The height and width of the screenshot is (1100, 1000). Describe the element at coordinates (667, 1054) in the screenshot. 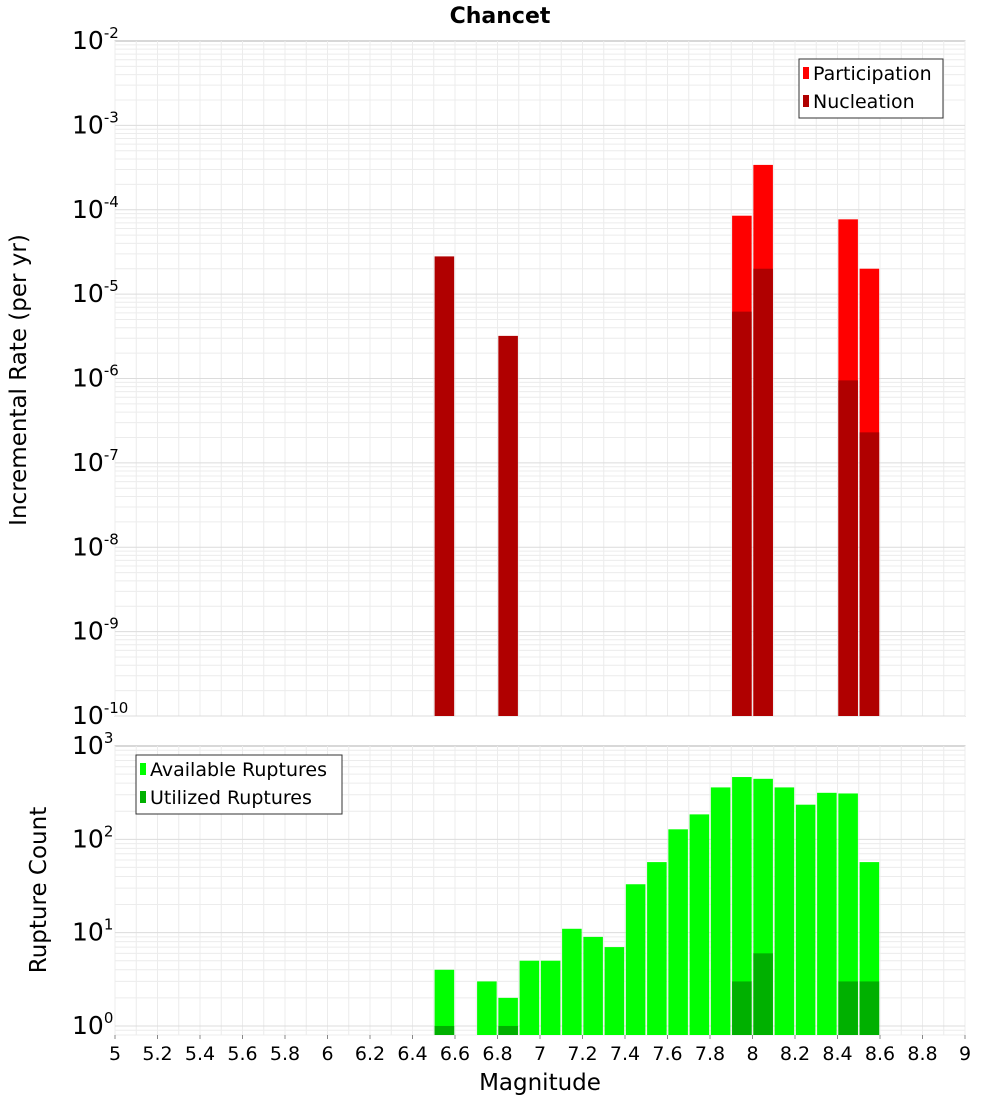

I see `x-tick-label: 7.6` at that location.